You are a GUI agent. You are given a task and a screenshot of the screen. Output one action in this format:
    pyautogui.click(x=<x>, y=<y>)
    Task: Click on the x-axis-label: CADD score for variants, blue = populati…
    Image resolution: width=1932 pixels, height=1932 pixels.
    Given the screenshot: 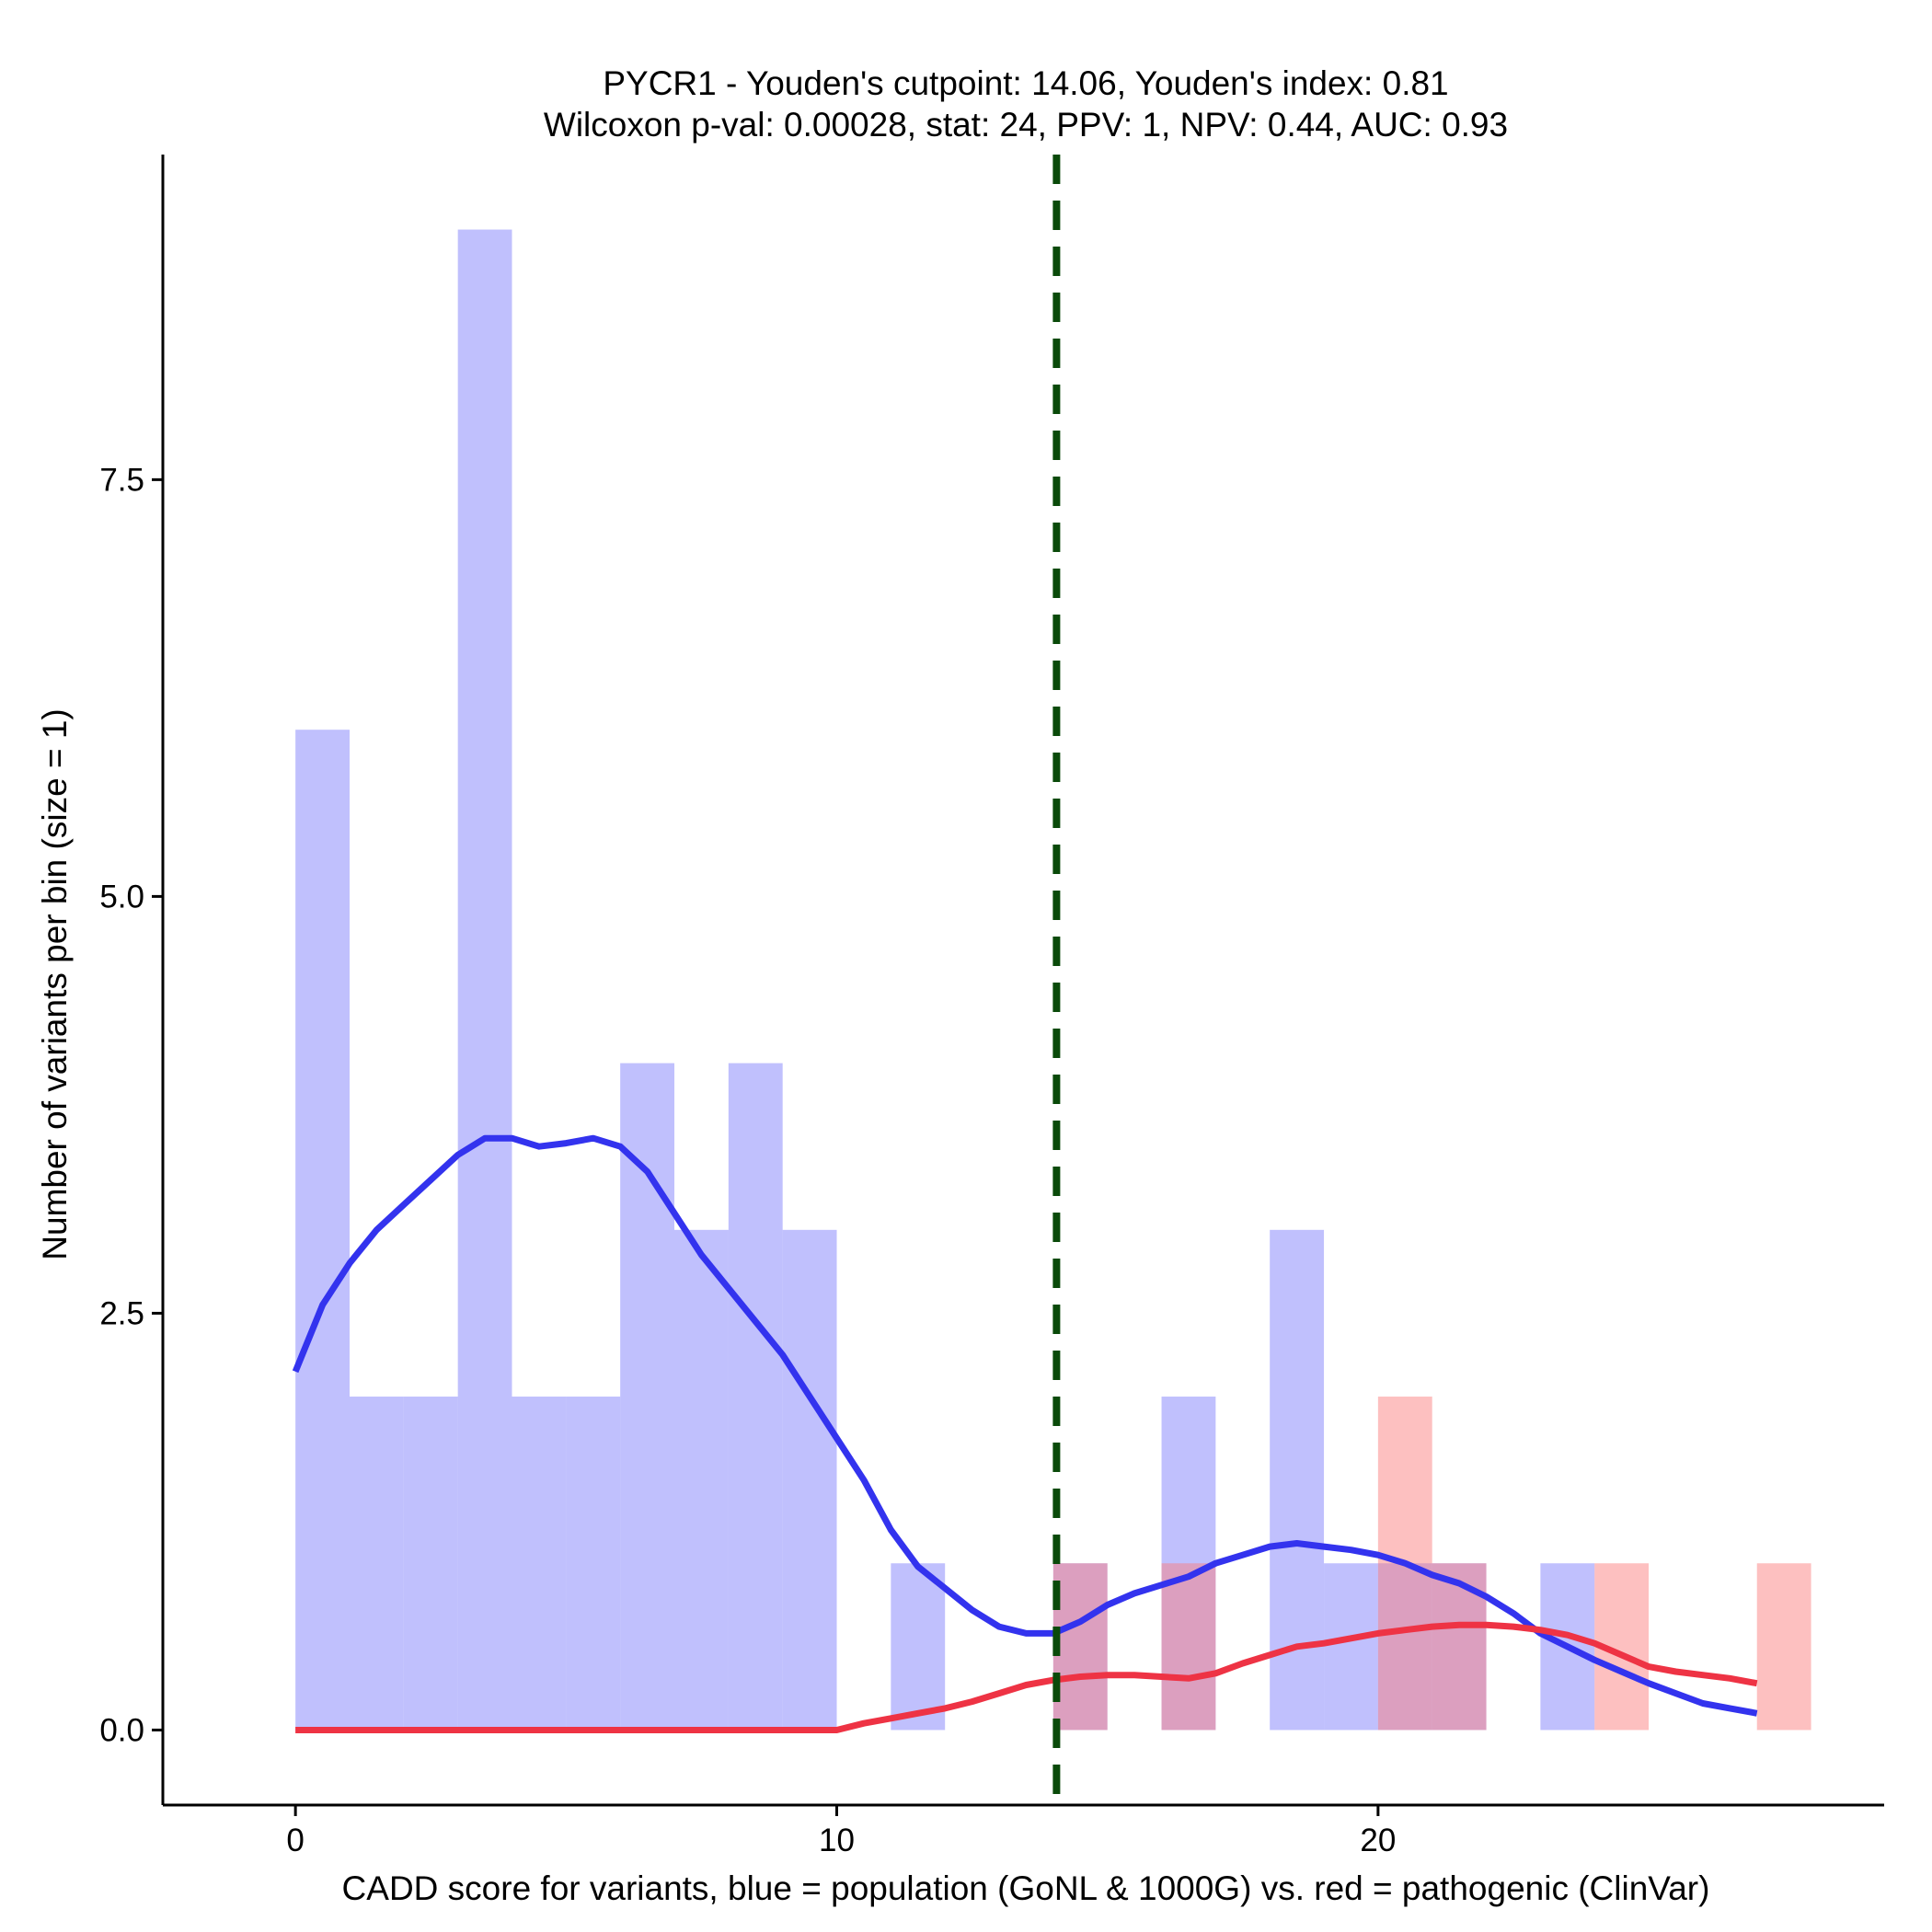 What is the action you would take?
    pyautogui.click(x=1026, y=1888)
    